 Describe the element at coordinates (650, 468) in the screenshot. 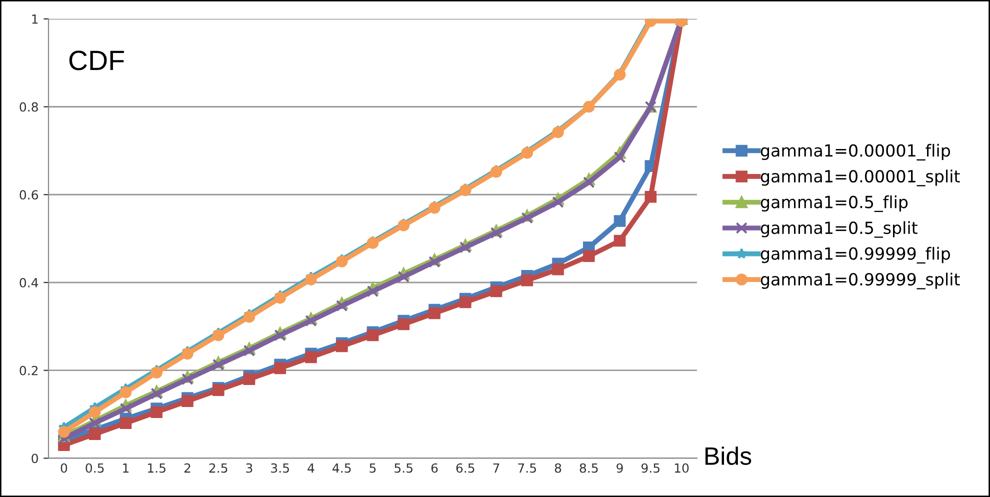

I see `x-tick-label: 9.5` at that location.